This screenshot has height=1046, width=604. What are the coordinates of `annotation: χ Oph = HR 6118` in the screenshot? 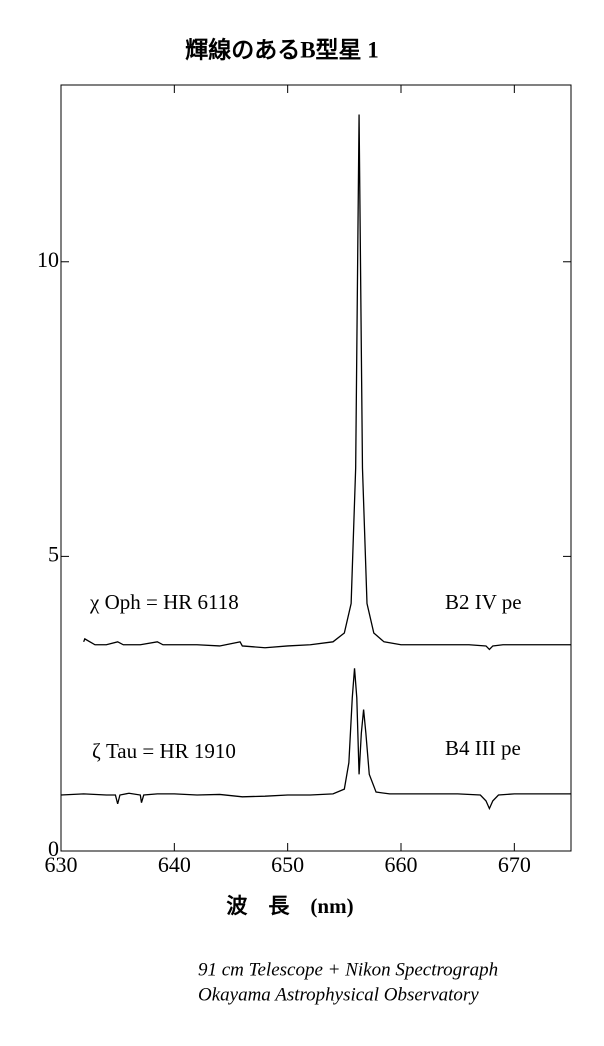 It's located at (164, 602).